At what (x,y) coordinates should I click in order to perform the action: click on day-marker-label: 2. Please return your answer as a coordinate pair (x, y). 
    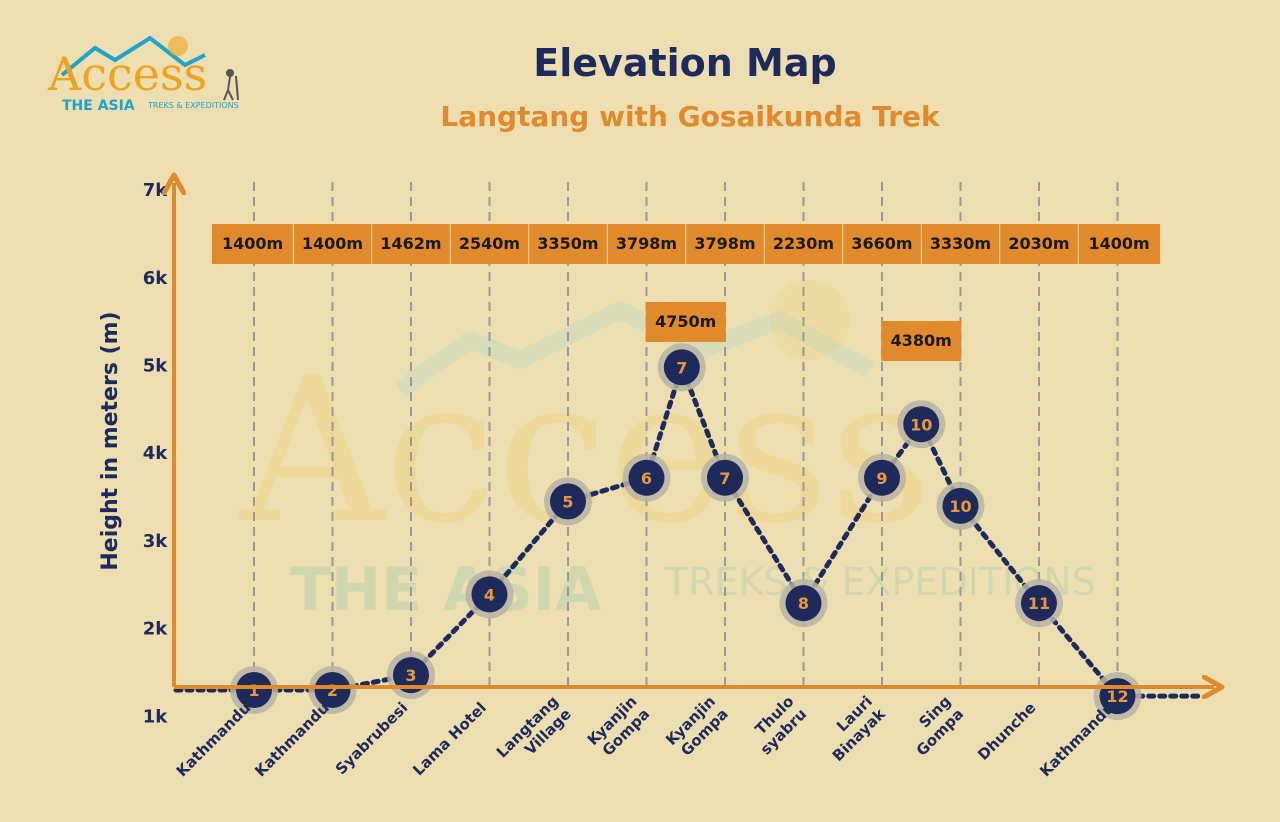
    Looking at the image, I should click on (332, 690).